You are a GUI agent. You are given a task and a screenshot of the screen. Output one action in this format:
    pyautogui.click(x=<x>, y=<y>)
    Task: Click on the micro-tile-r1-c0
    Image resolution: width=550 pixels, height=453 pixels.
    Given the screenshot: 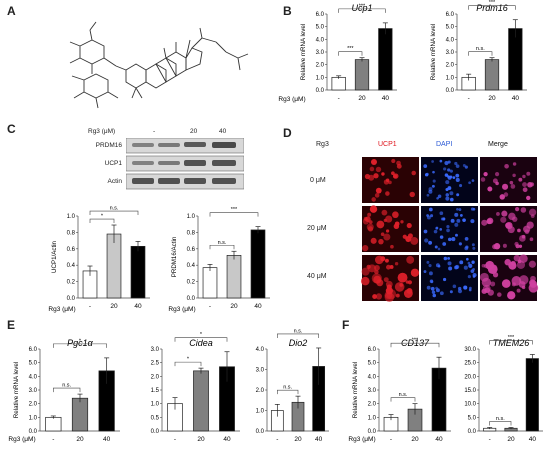 What is the action you would take?
    pyautogui.click(x=390, y=228)
    